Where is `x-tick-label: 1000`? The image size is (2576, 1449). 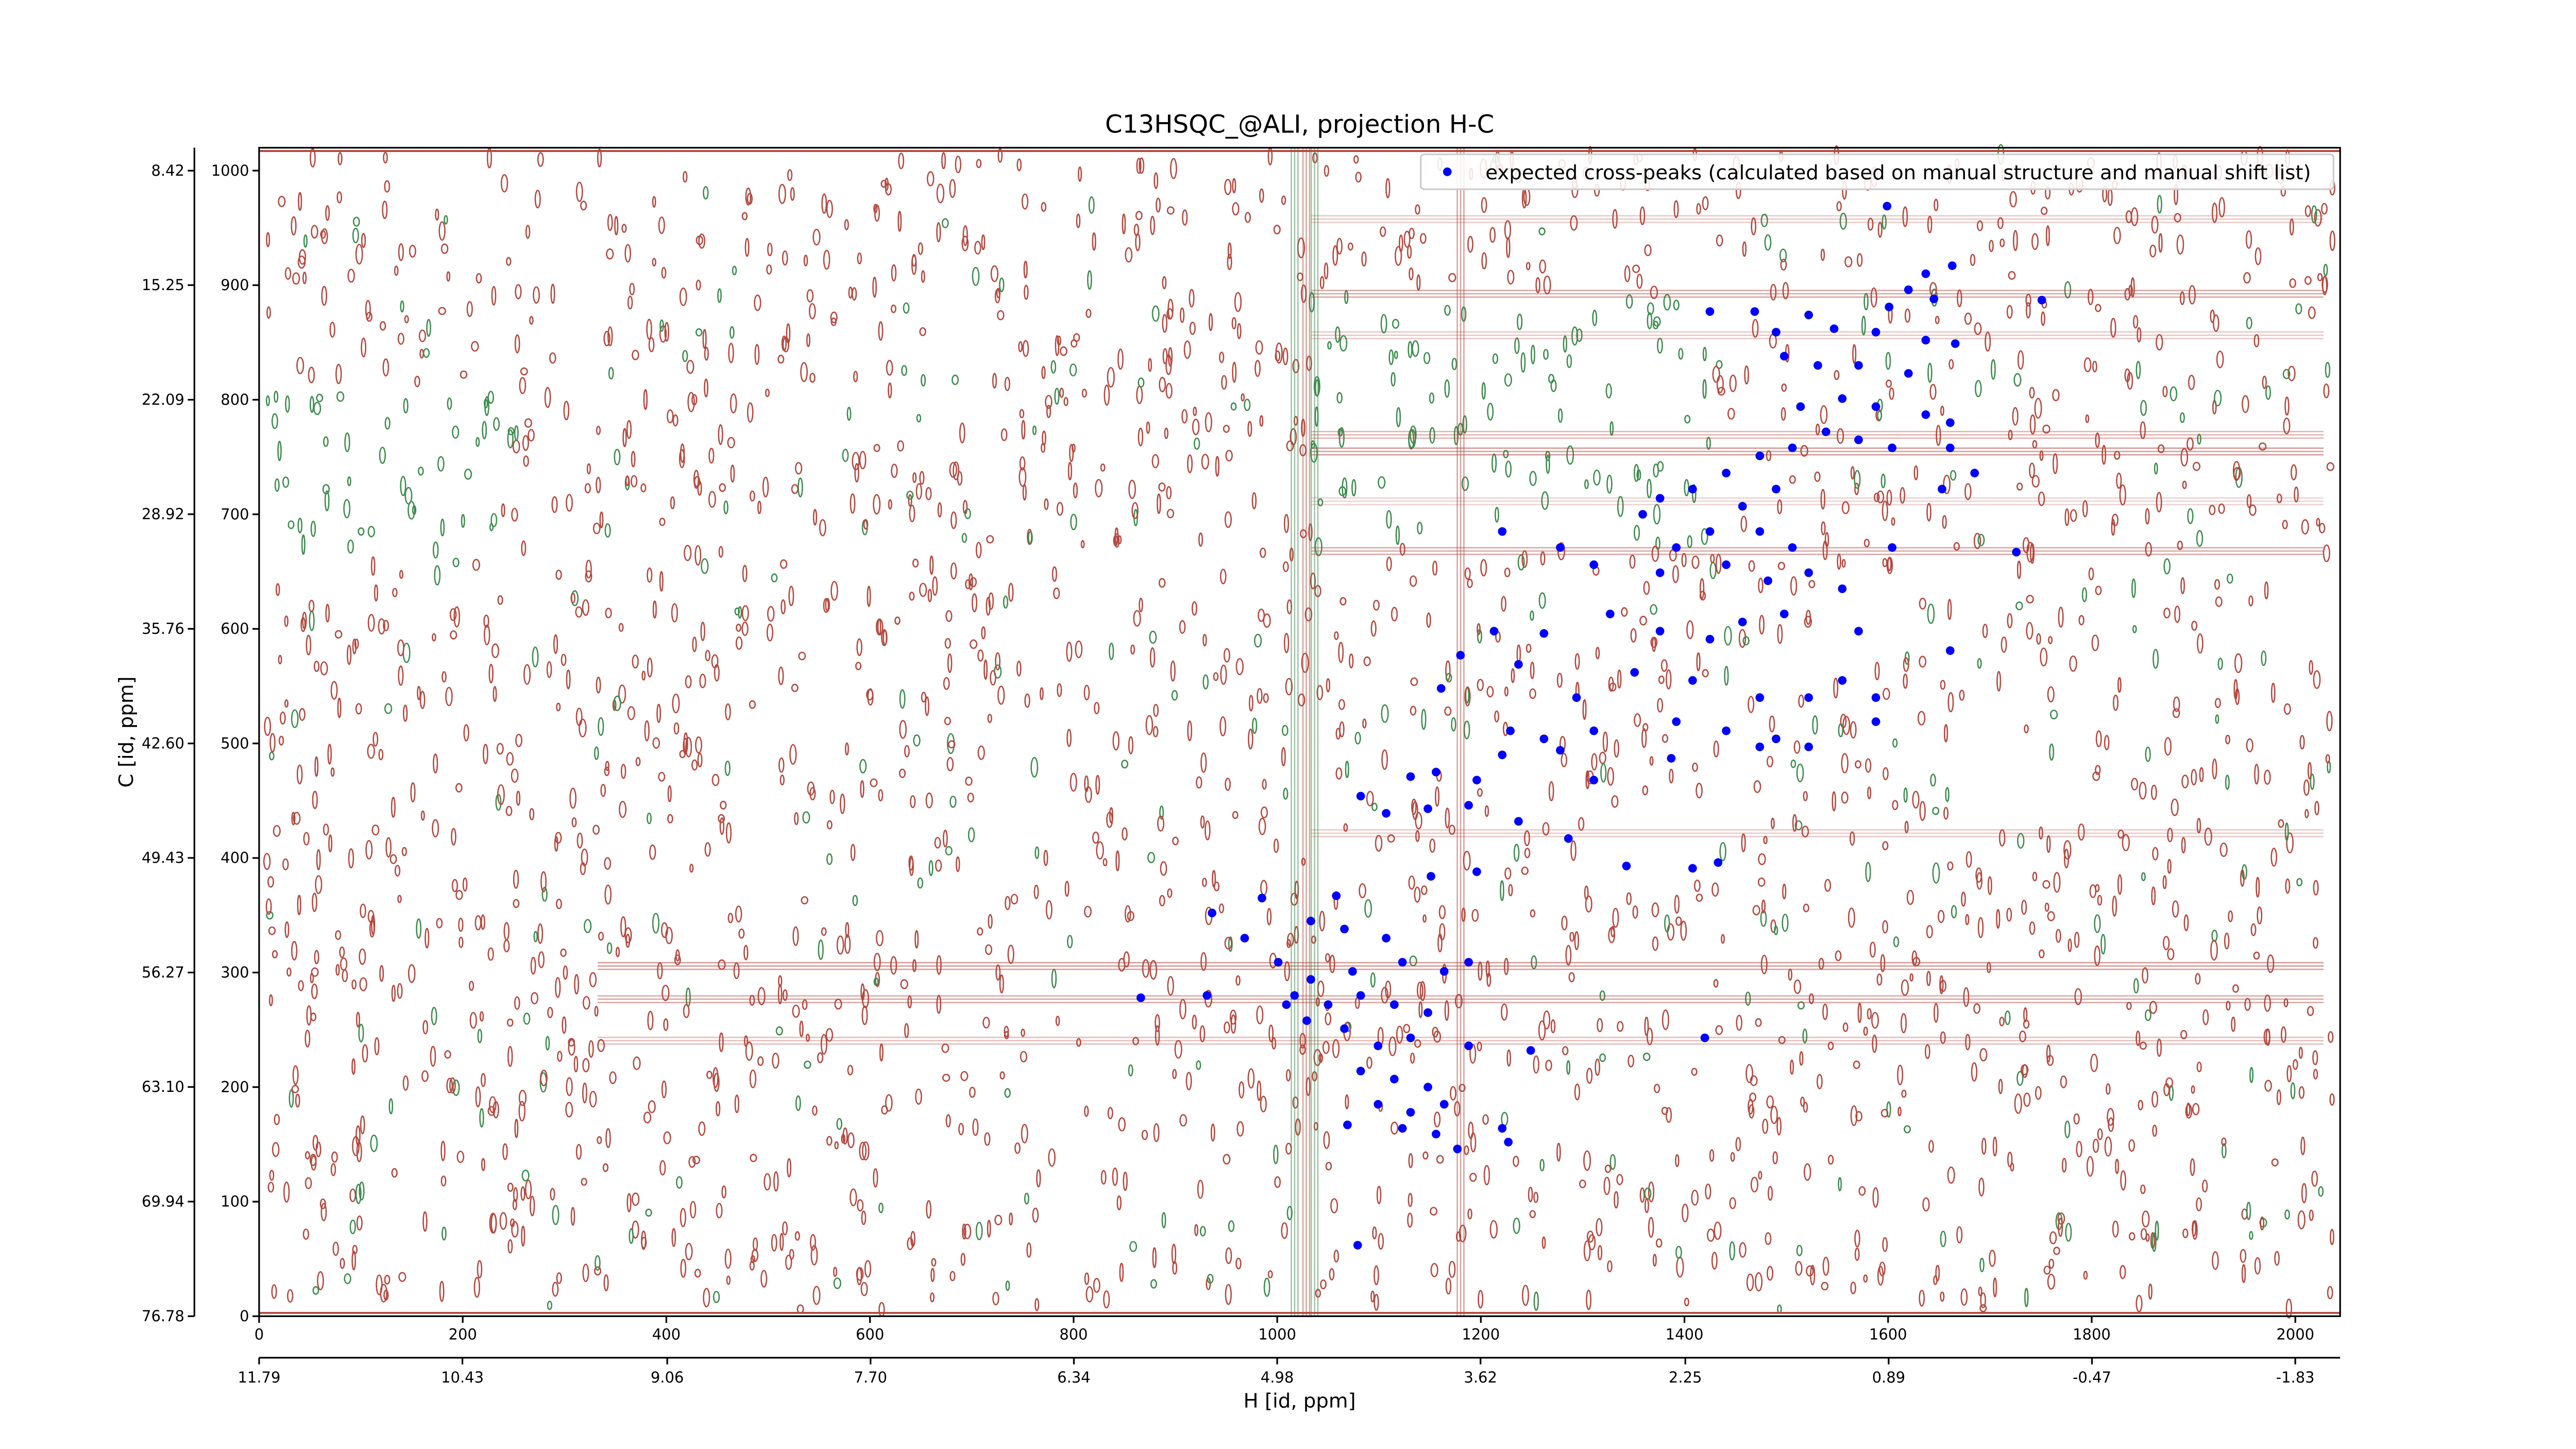 x-tick-label: 1000 is located at coordinates (1277, 1334).